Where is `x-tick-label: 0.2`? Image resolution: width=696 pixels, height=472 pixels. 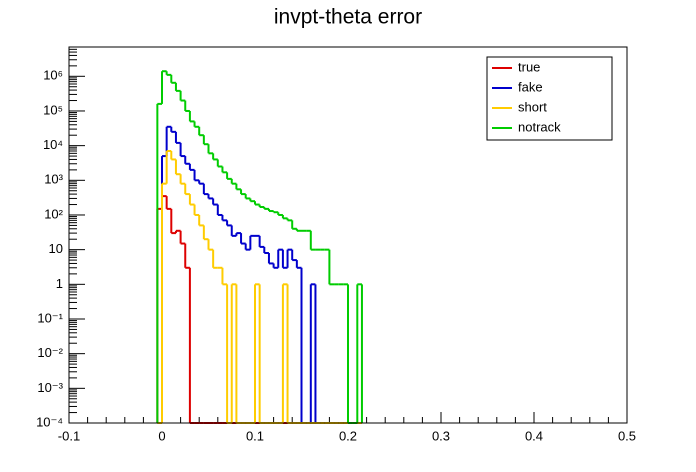 x-tick-label: 0.2 is located at coordinates (348, 435).